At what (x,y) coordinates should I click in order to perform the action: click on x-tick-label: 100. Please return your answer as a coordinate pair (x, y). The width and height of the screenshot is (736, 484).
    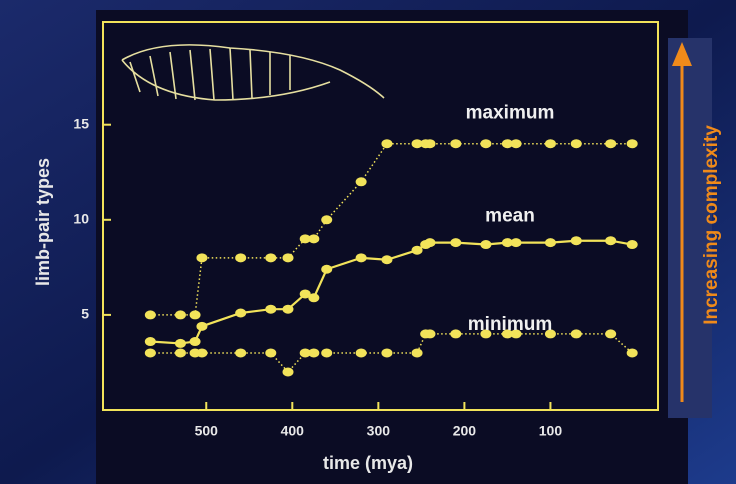
    Looking at the image, I should click on (551, 431).